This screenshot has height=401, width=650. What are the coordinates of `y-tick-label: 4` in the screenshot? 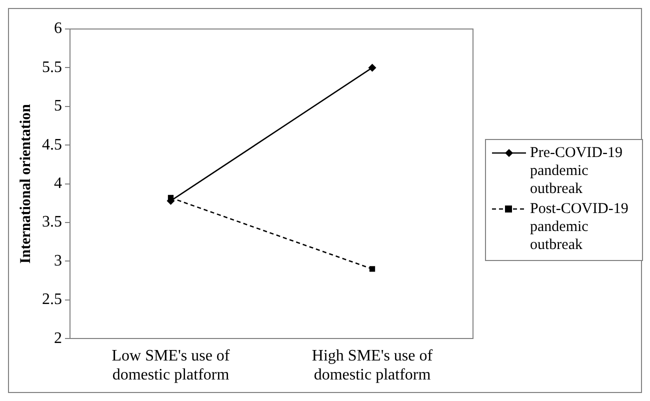 It's located at (58, 183).